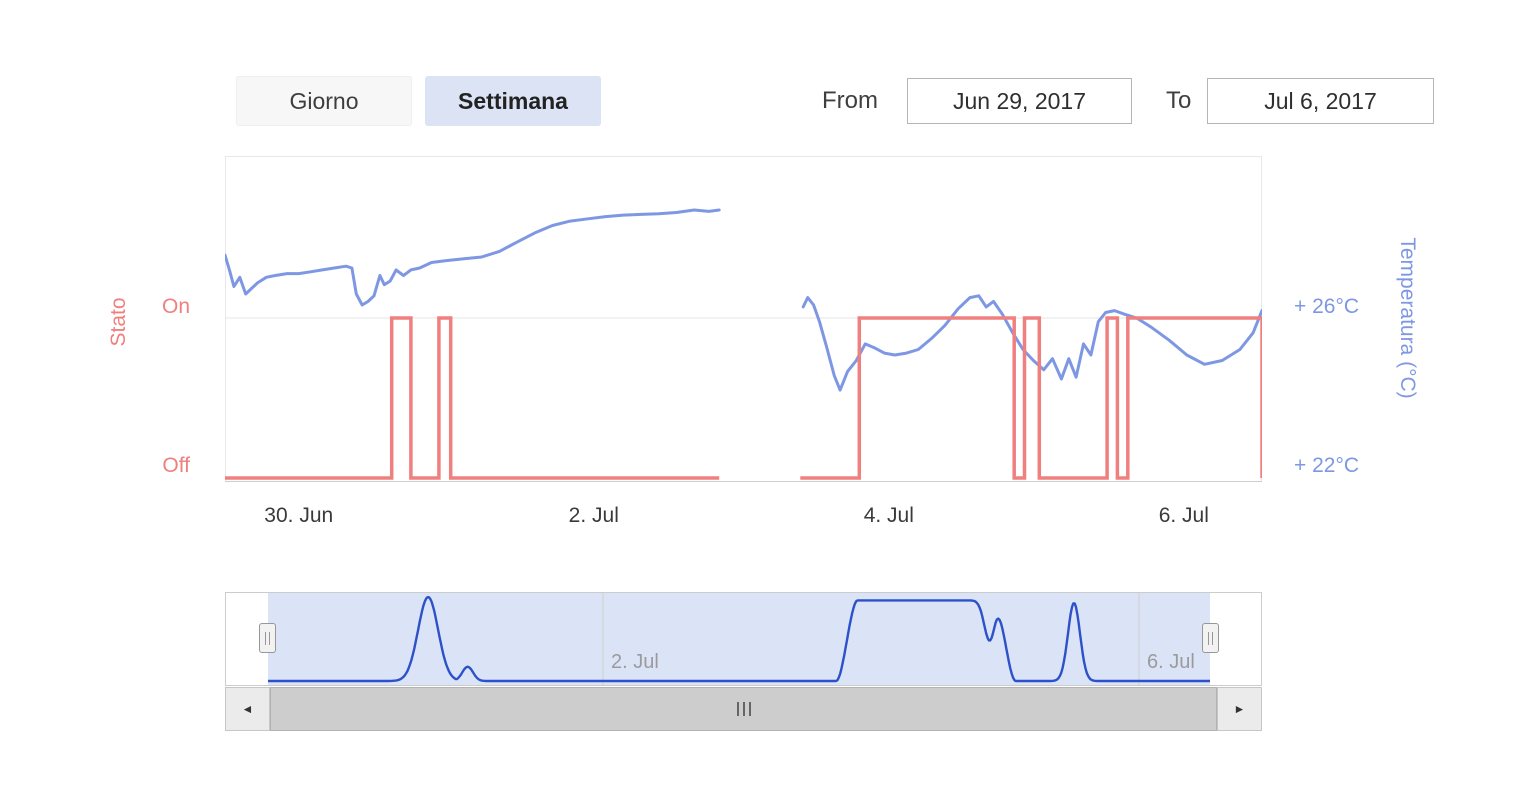 The height and width of the screenshot is (800, 1527). What do you see at coordinates (299, 515) in the screenshot?
I see `x-tick-label: 30. Jun` at bounding box center [299, 515].